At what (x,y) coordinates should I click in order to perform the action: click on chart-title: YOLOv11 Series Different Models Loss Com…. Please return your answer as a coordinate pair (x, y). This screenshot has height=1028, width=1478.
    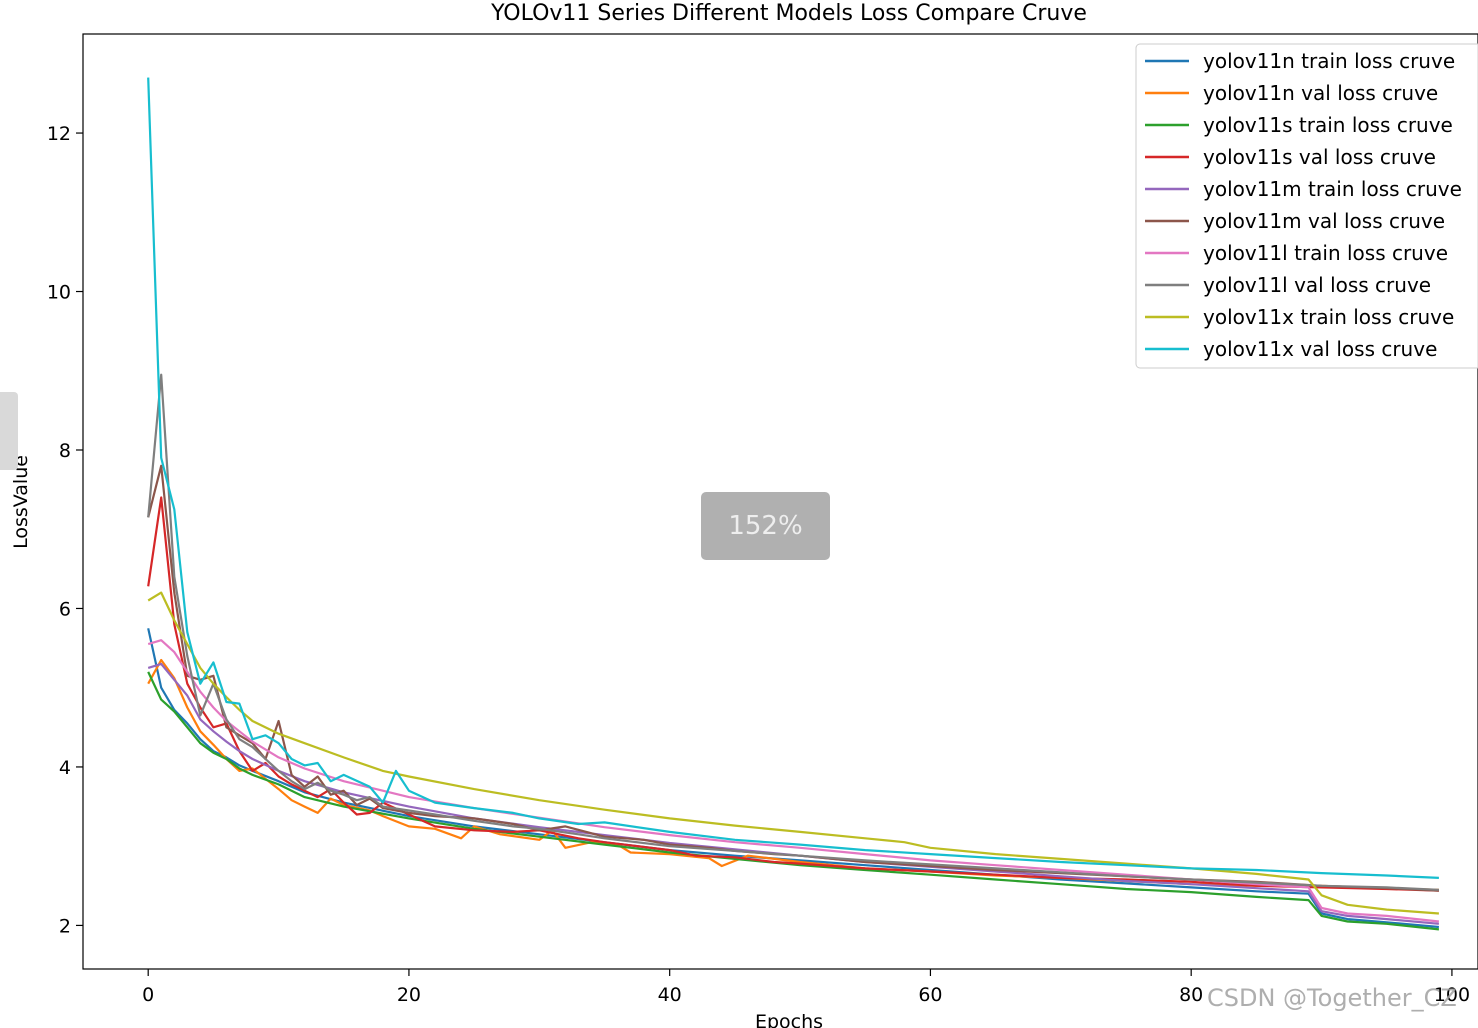
    Looking at the image, I should click on (788, 13).